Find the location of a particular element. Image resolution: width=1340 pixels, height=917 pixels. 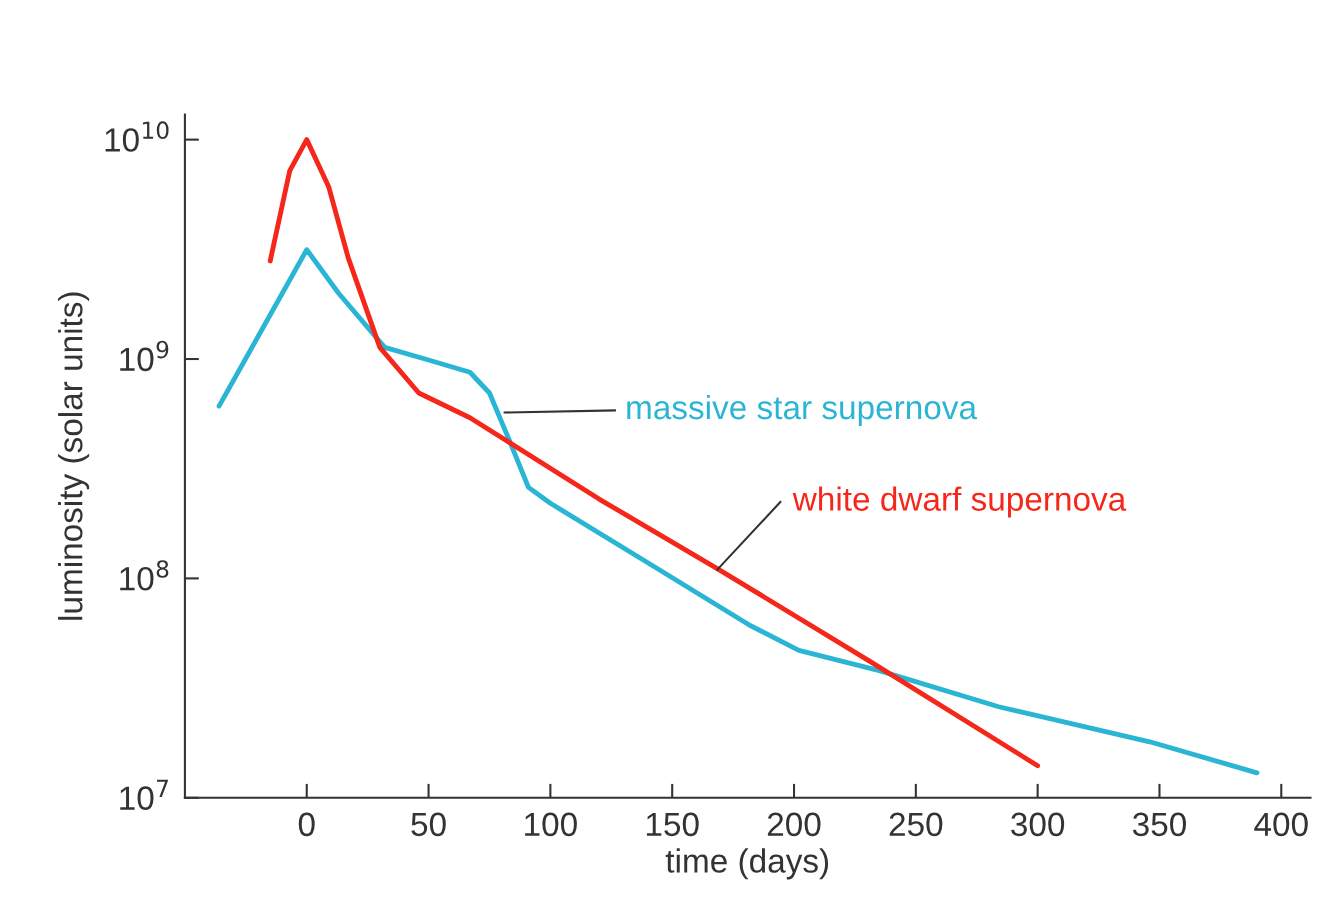

x-tick-label: 350 is located at coordinates (1159, 824).